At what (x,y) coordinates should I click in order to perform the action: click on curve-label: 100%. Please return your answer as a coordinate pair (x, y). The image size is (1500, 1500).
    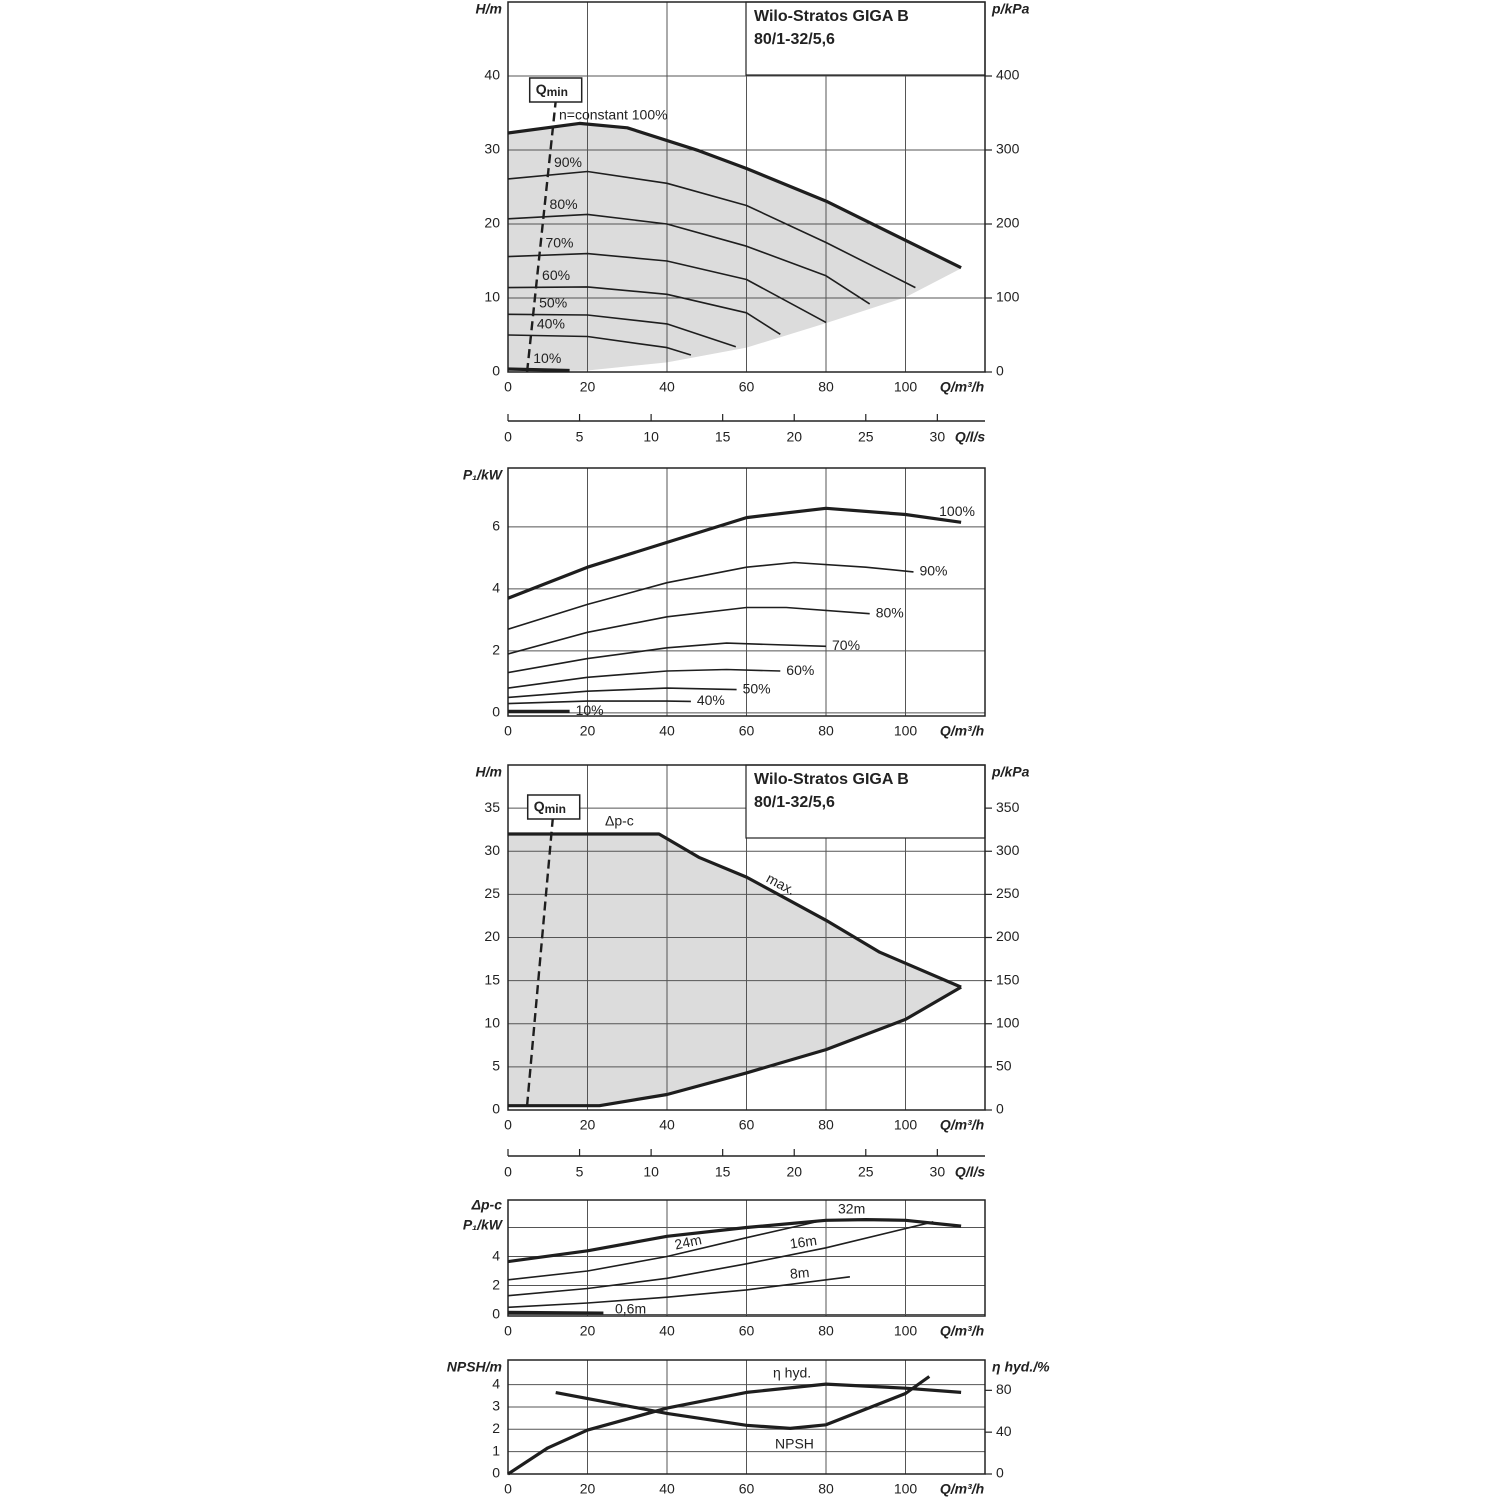
    Looking at the image, I should click on (957, 511).